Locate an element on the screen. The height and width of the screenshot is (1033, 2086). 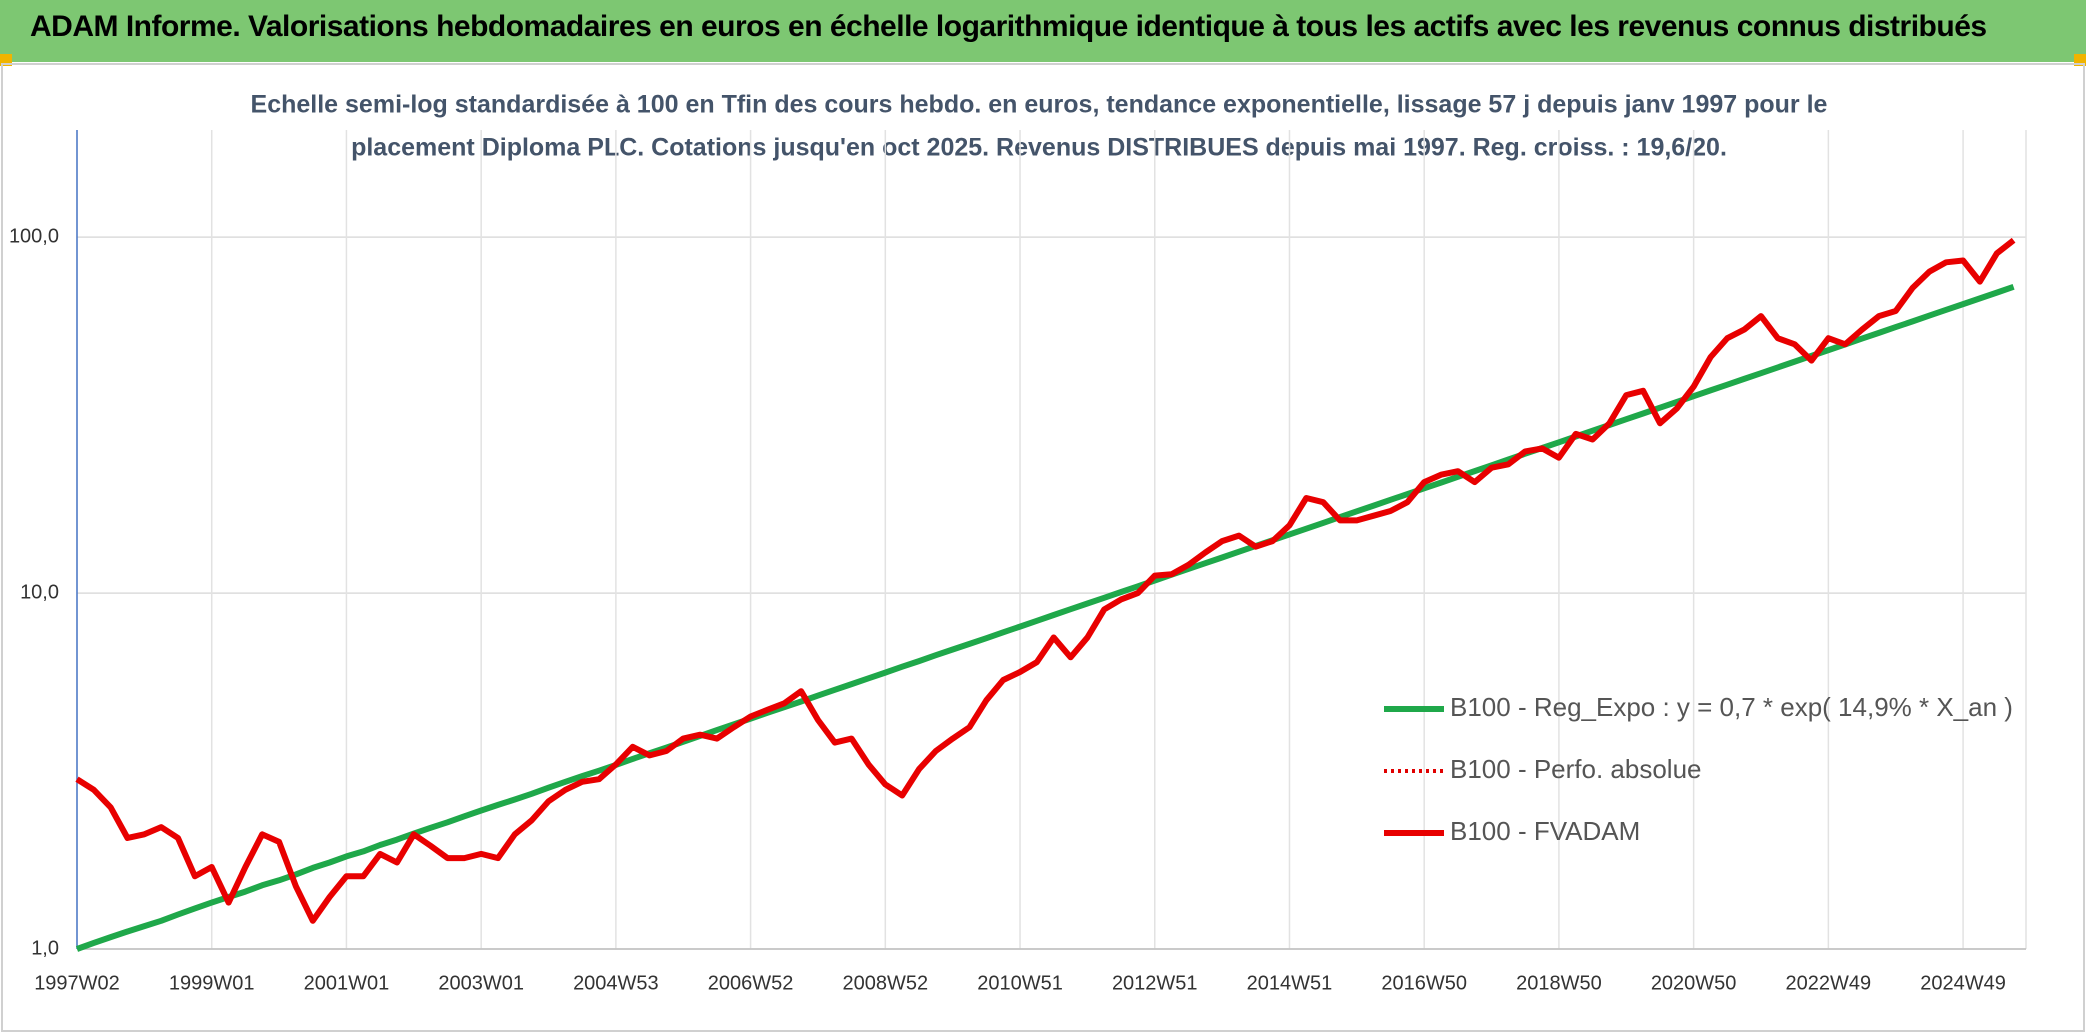
y-tick-label: 1,0 is located at coordinates (45, 948).